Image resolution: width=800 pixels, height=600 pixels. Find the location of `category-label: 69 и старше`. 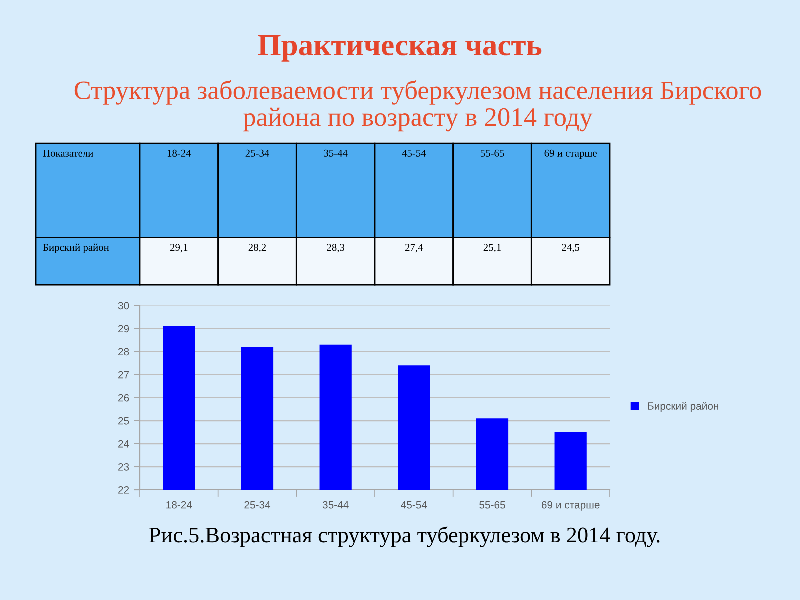

category-label: 69 и старше is located at coordinates (570, 155).